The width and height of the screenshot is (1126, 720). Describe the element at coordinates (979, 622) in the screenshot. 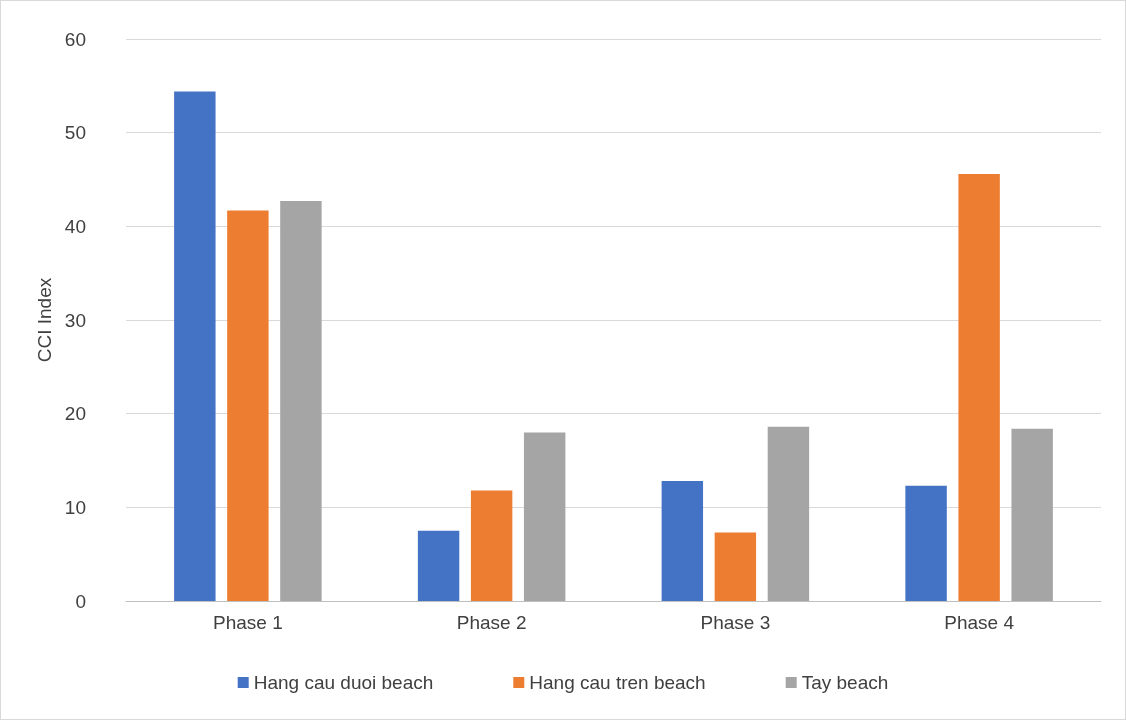

I see `x-tick-label: Phase 4` at that location.